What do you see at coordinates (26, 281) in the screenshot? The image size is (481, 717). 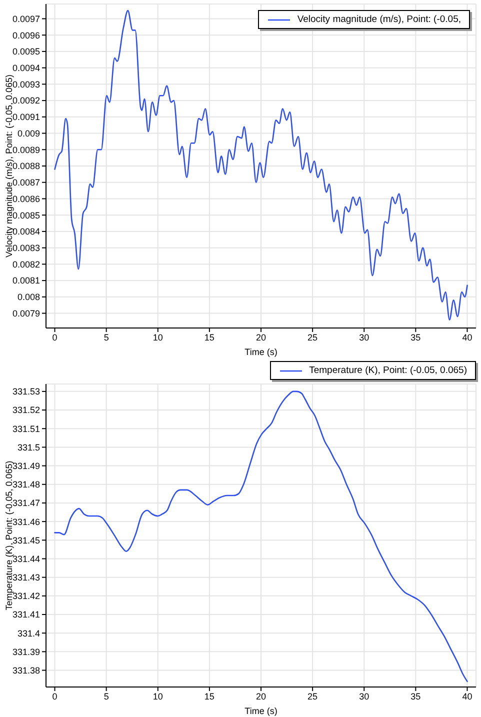 I see `y-tick-label: 0.0081` at bounding box center [26, 281].